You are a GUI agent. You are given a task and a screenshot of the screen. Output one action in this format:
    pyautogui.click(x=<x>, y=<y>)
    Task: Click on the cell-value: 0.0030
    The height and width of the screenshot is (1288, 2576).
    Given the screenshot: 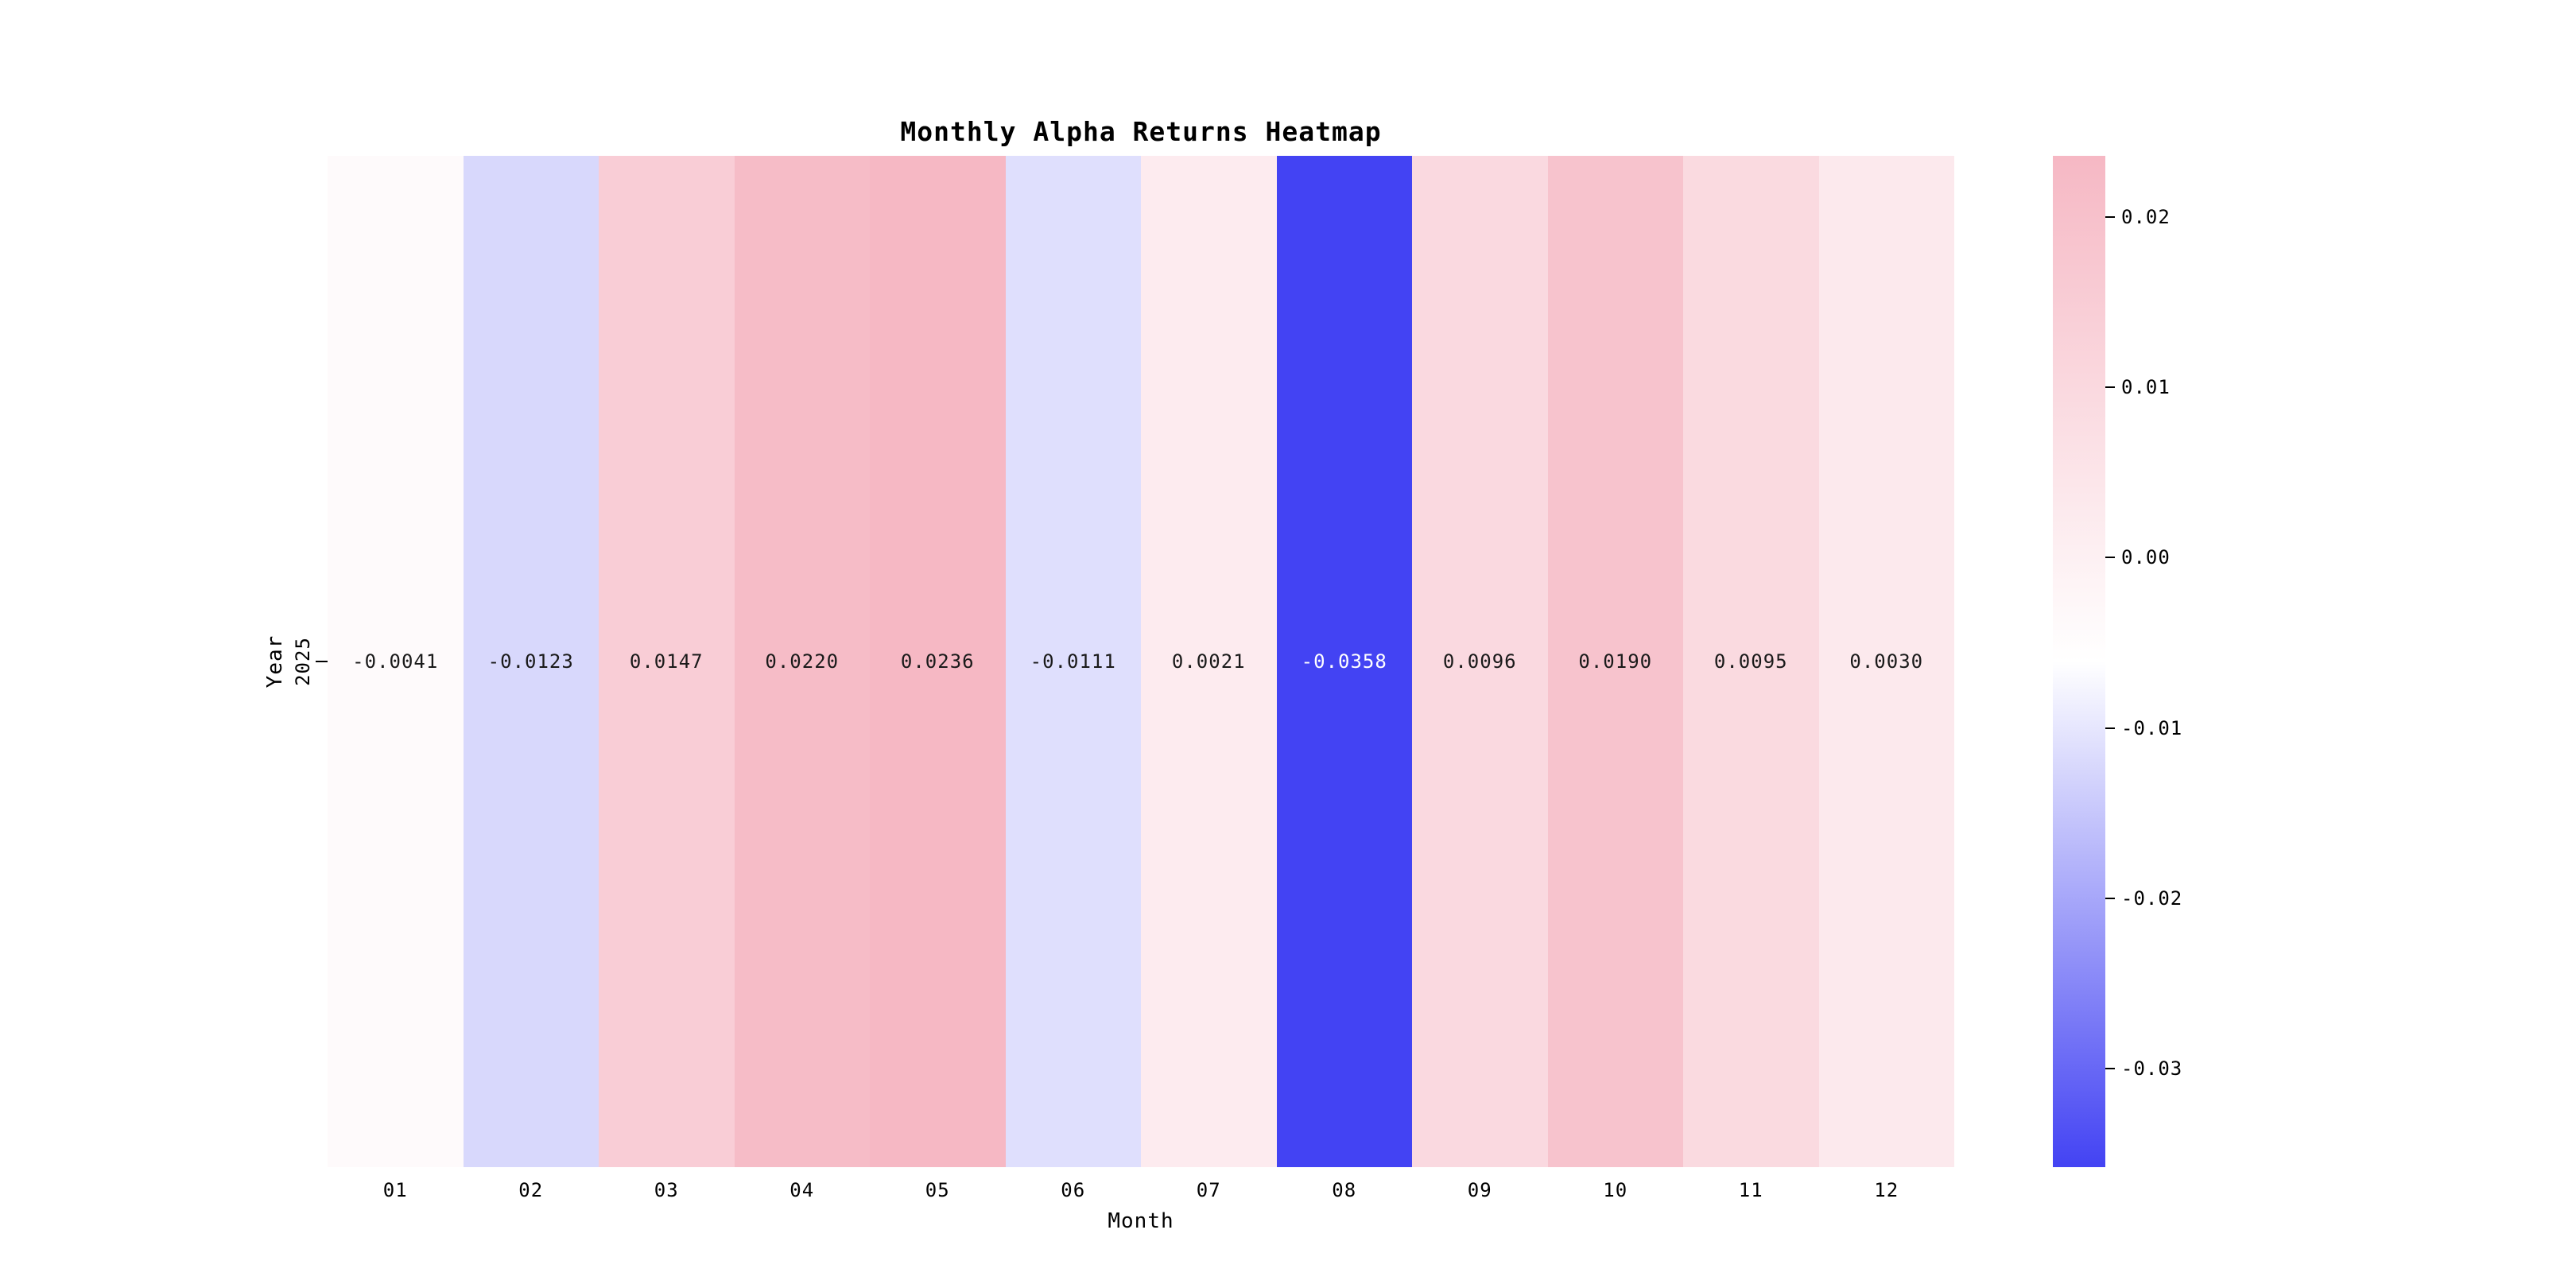 What is the action you would take?
    pyautogui.click(x=1887, y=662)
    